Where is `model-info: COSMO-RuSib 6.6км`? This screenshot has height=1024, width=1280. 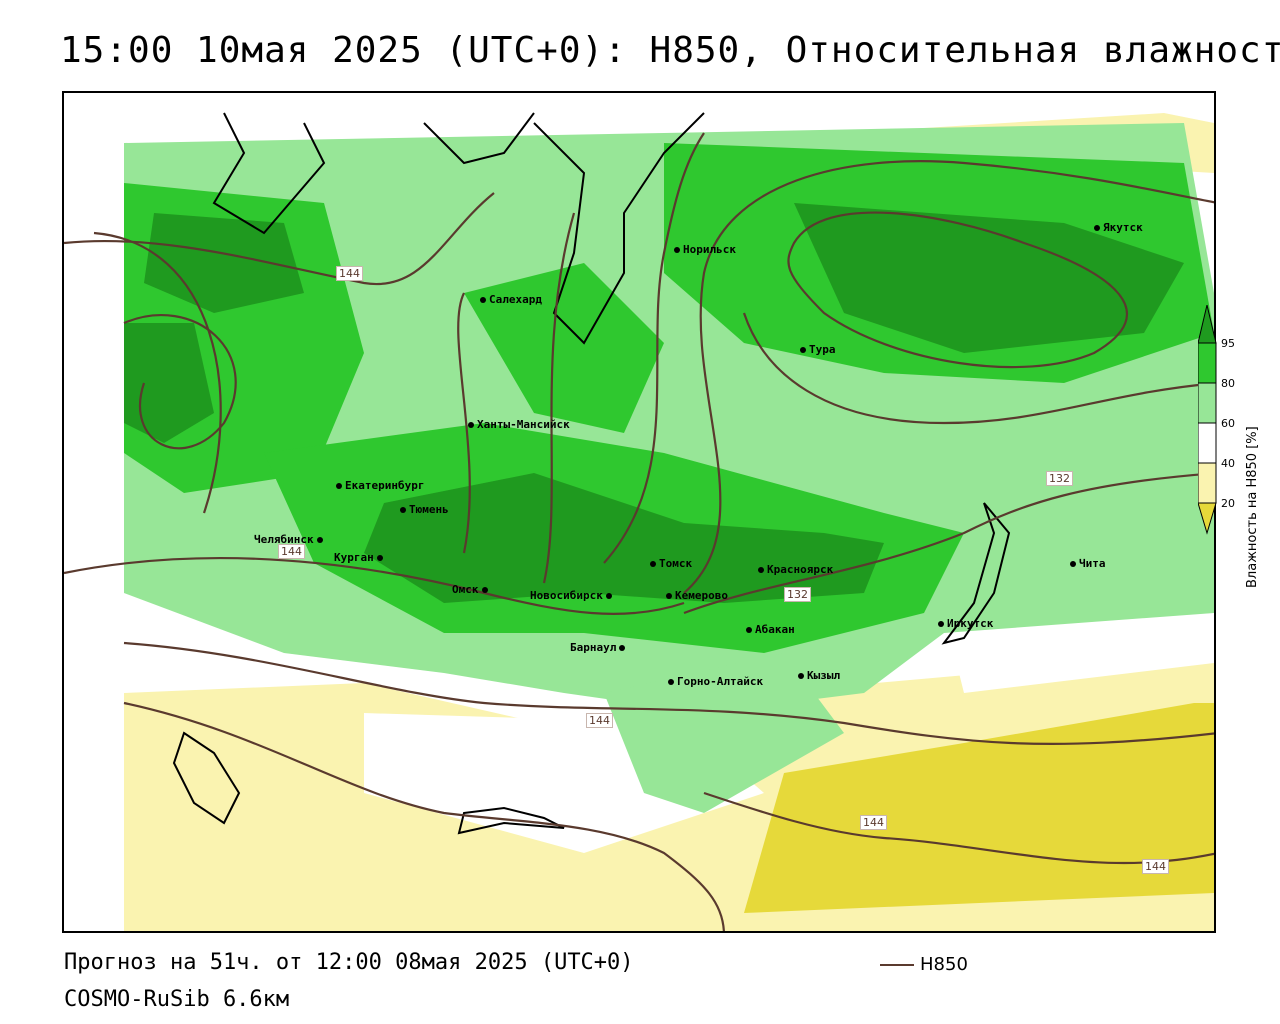
model-info: COSMO-RuSib 6.6км is located at coordinates (177, 999).